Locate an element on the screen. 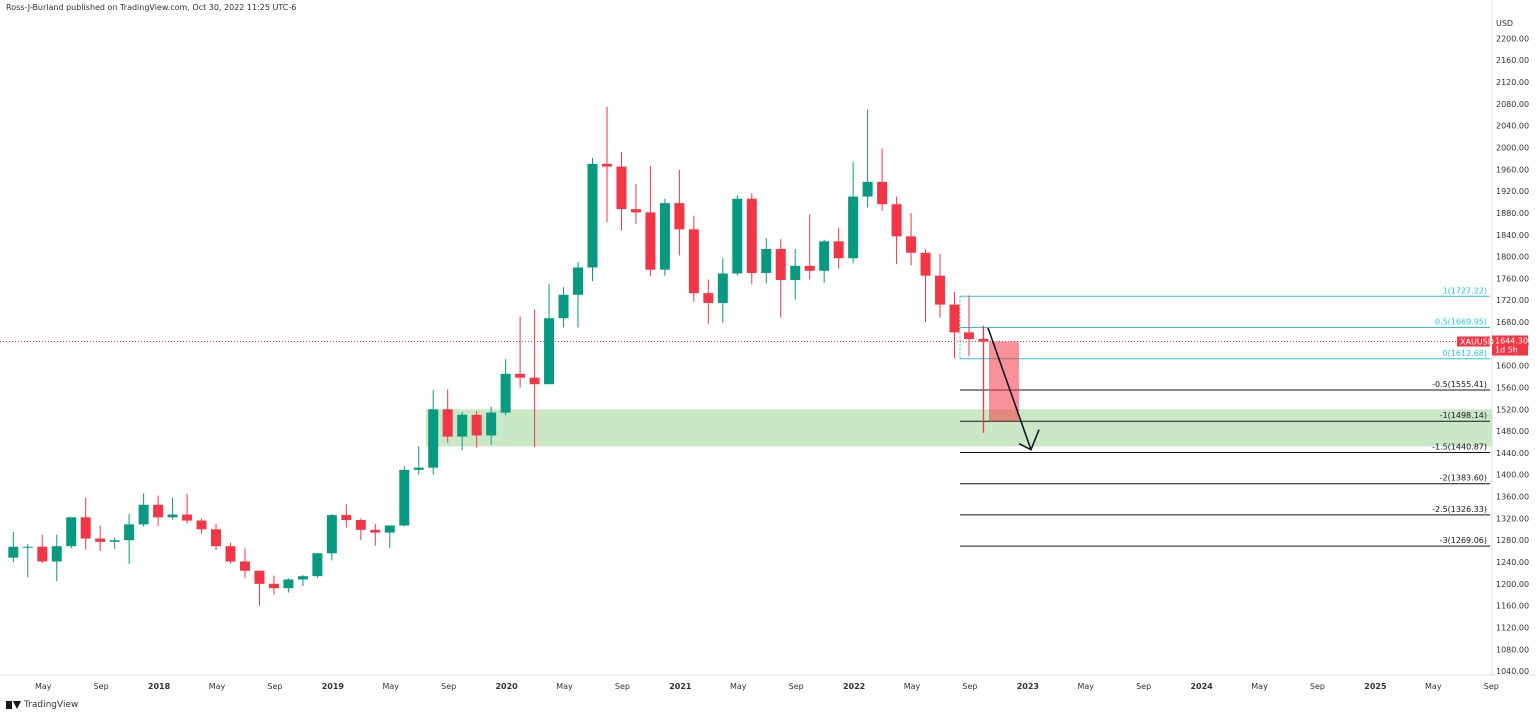 This screenshot has height=716, width=1536. y-tick-label: 1120.00 is located at coordinates (1512, 627).